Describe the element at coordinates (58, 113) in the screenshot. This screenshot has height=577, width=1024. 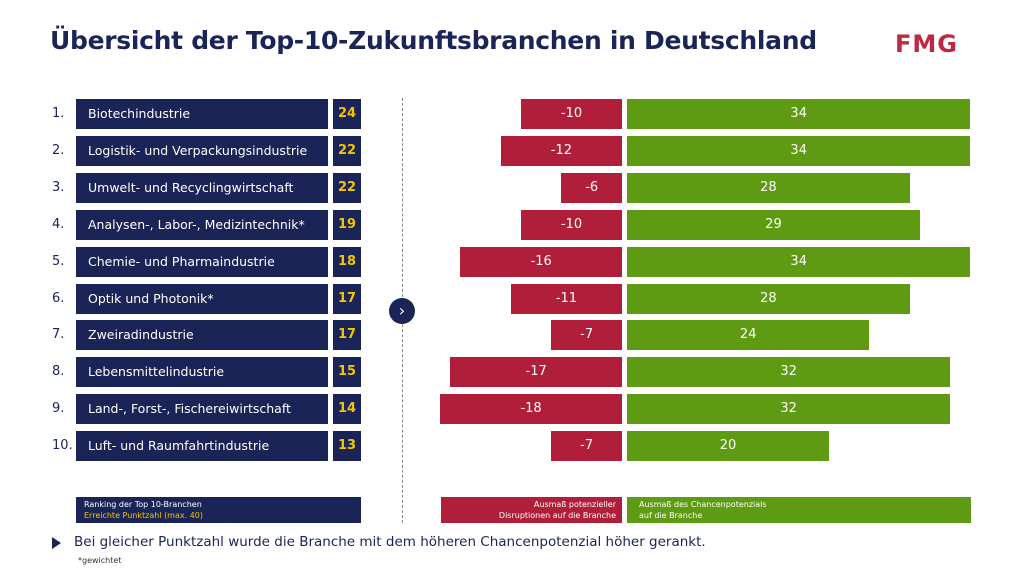
I see `rank-number: 1.` at that location.